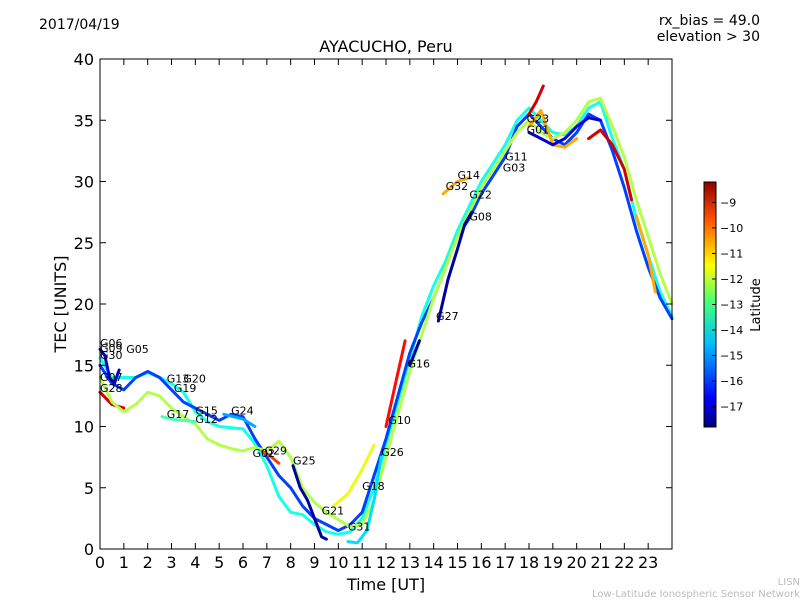 The height and width of the screenshot is (600, 800). Describe the element at coordinates (447, 316) in the screenshot. I see `satellite-label-g27: G27` at that location.